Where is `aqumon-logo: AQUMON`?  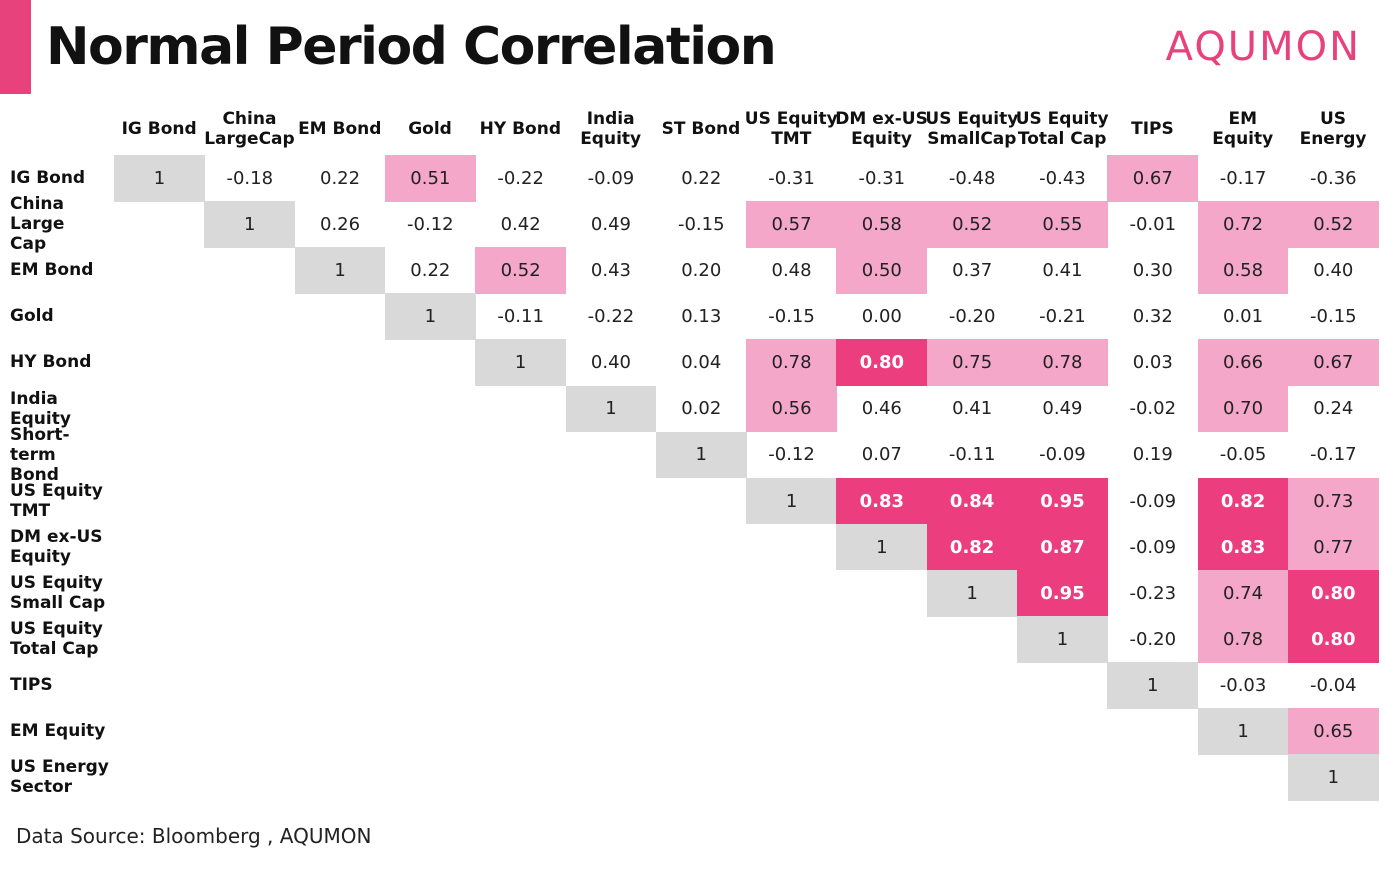
aqumon-logo: AQUMON is located at coordinates (1263, 47).